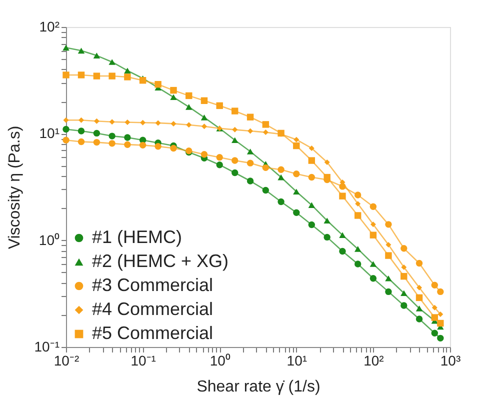 This screenshot has width=484, height=409. What do you see at coordinates (297, 360) in the screenshot?
I see `x-tick-label: 10¹` at bounding box center [297, 360].